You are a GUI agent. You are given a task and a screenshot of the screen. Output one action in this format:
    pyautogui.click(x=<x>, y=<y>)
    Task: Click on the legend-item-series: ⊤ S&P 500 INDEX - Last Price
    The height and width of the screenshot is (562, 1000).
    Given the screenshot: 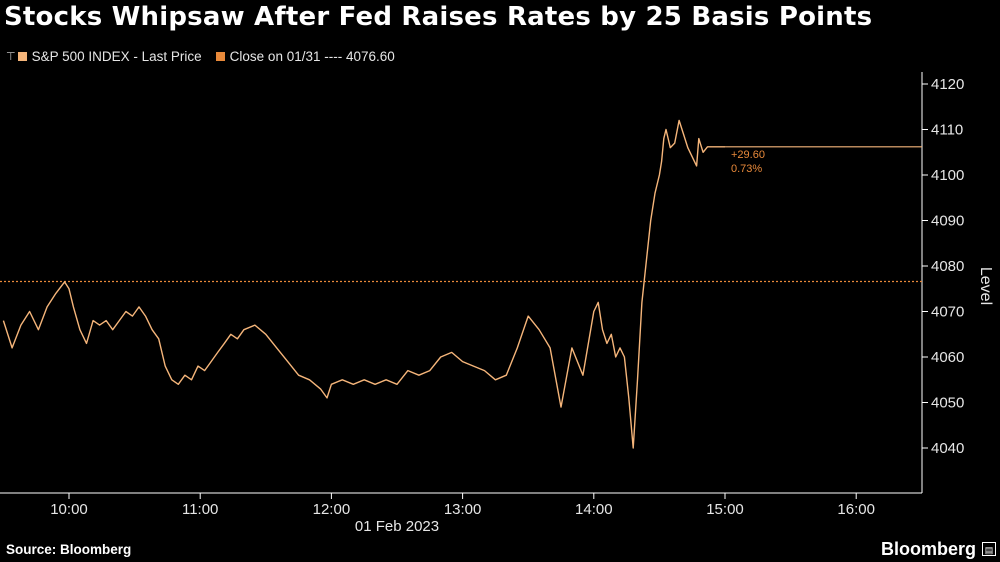 What is the action you would take?
    pyautogui.click(x=104, y=56)
    